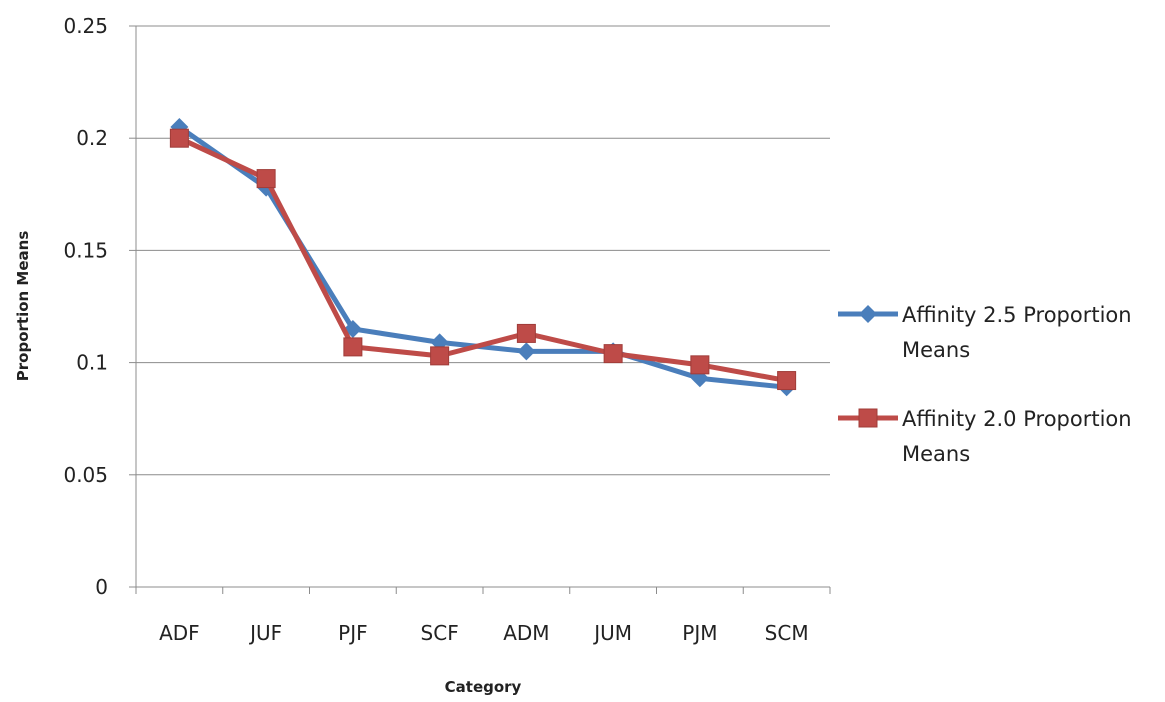 The width and height of the screenshot is (1165, 702). I want to click on y-tick-label: 0.15, so click(85, 250).